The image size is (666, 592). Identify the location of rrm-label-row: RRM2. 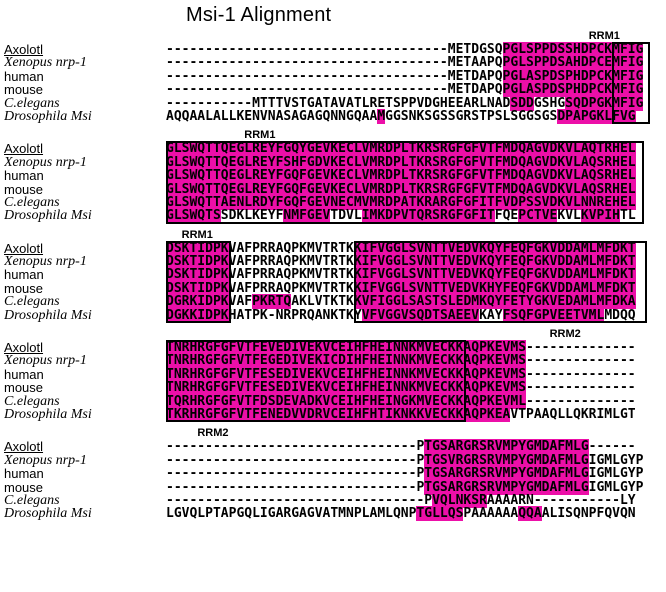
(335, 433).